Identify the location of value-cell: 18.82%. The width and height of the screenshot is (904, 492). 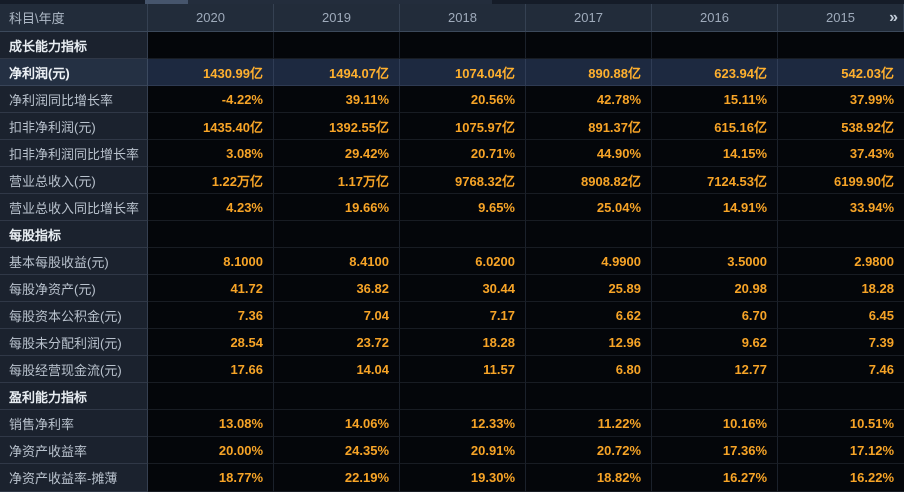
(589, 478).